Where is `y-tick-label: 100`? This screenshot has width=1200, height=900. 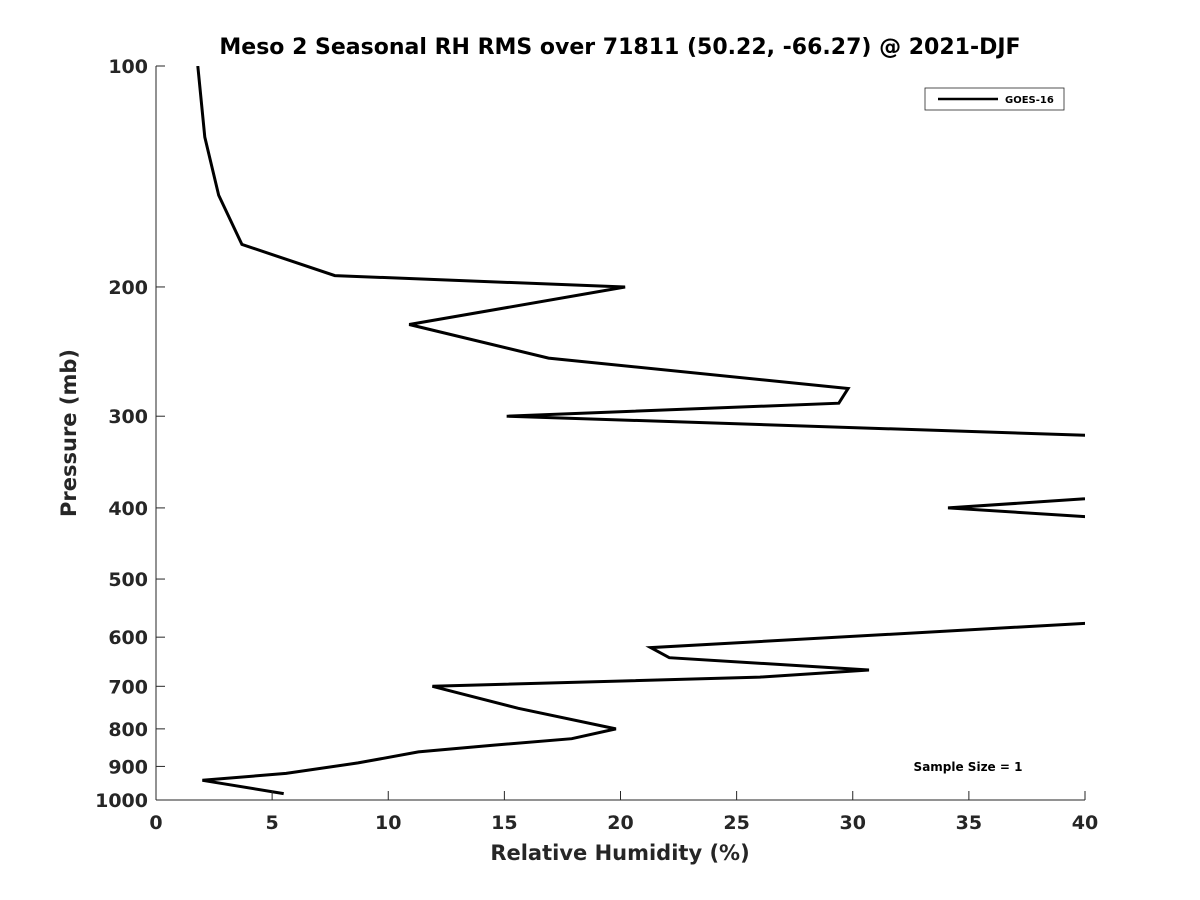 y-tick-label: 100 is located at coordinates (128, 67).